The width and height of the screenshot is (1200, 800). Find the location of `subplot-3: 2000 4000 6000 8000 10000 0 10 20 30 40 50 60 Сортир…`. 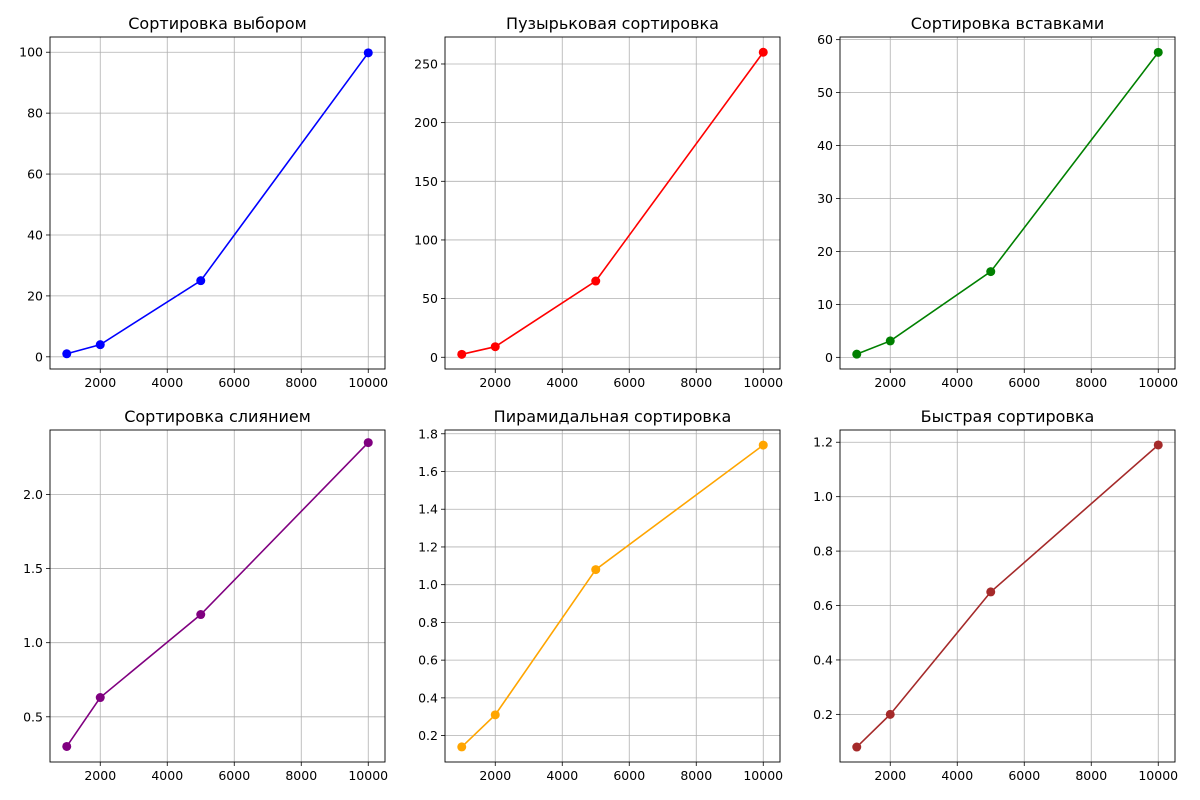

subplot-3: 2000 4000 6000 8000 10000 0 10 20 30 40 50 60 Сортир… is located at coordinates (997, 202).